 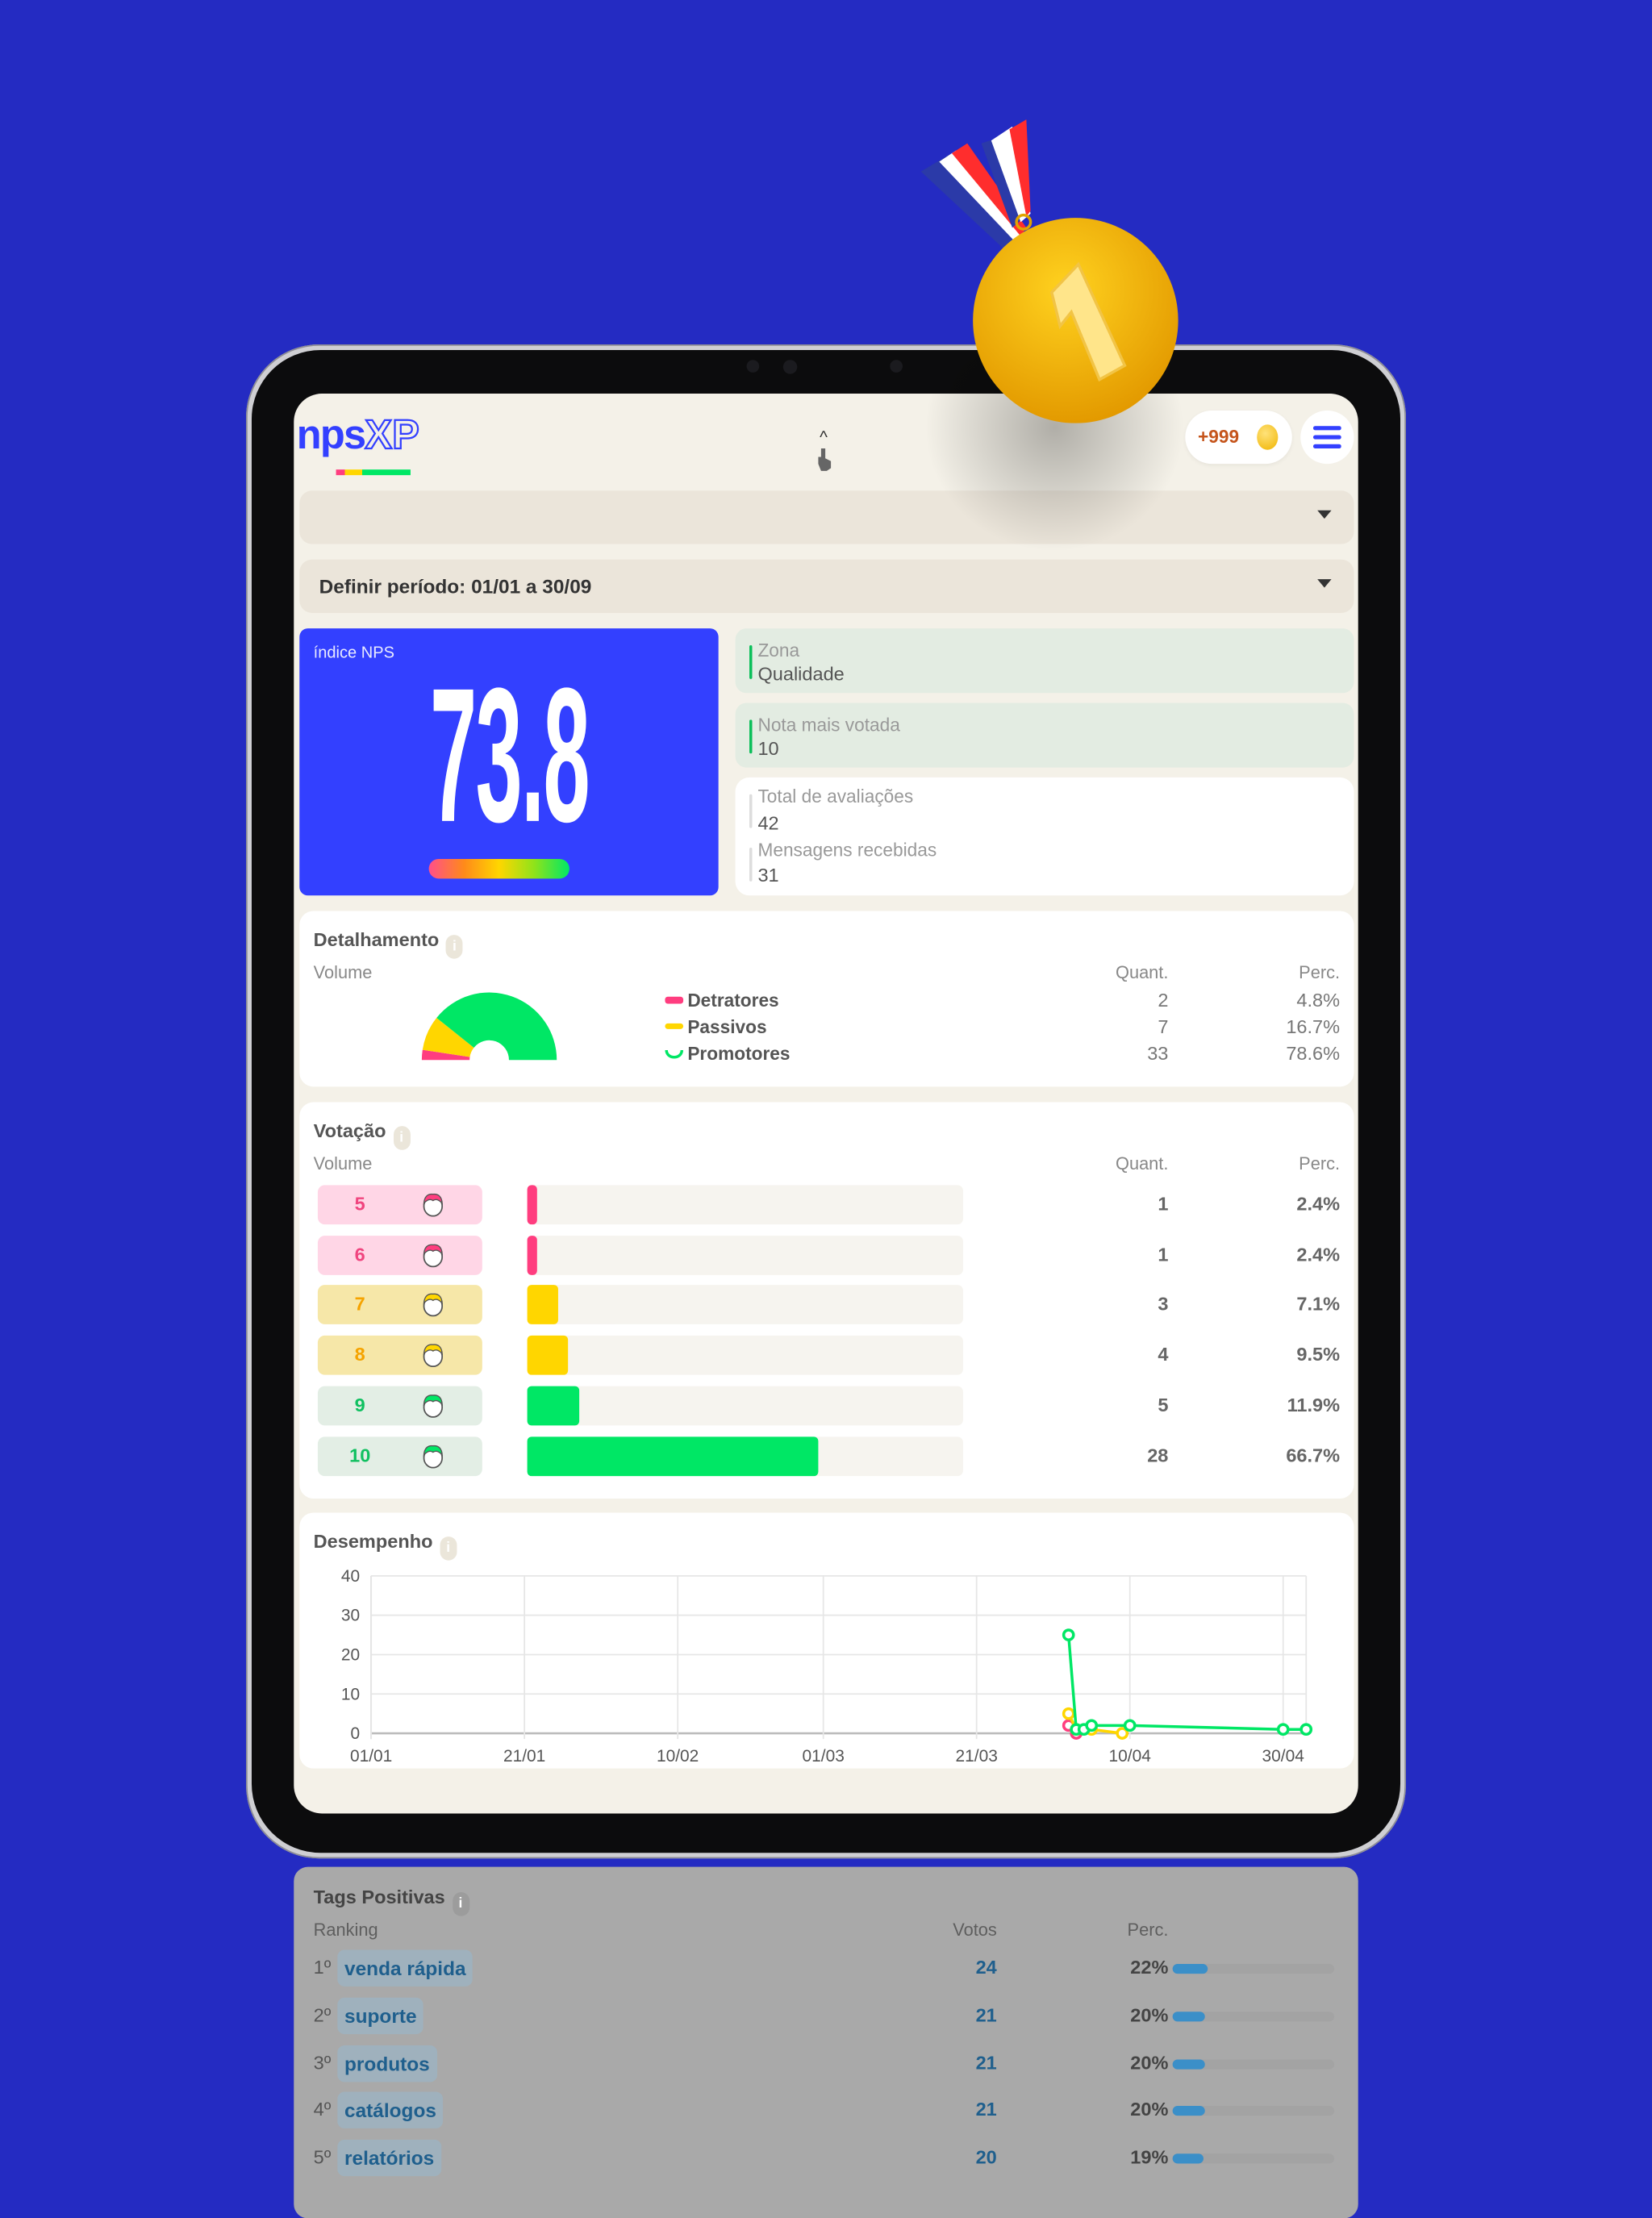 What do you see at coordinates (392, 436) in the screenshot?
I see `logo-part-xp: XP` at bounding box center [392, 436].